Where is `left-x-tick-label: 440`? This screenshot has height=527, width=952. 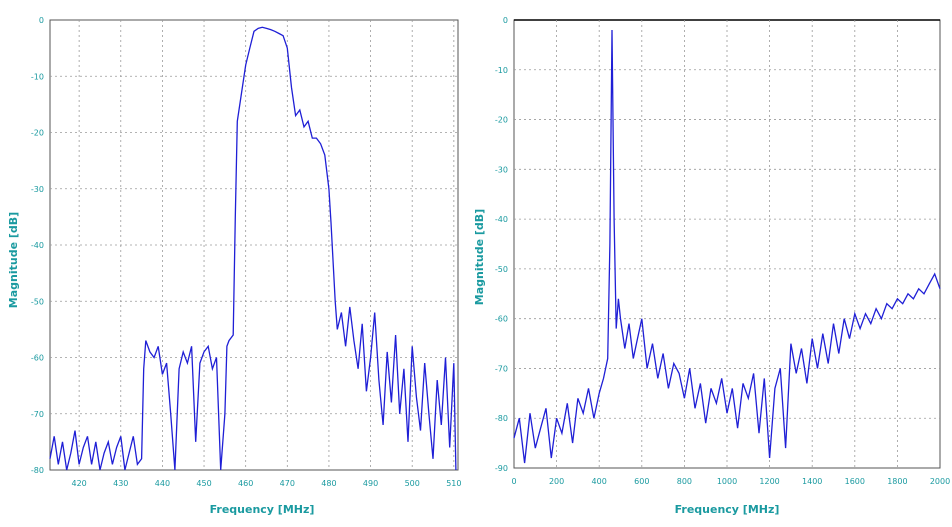
left-x-tick-label: 440 is located at coordinates (162, 483).